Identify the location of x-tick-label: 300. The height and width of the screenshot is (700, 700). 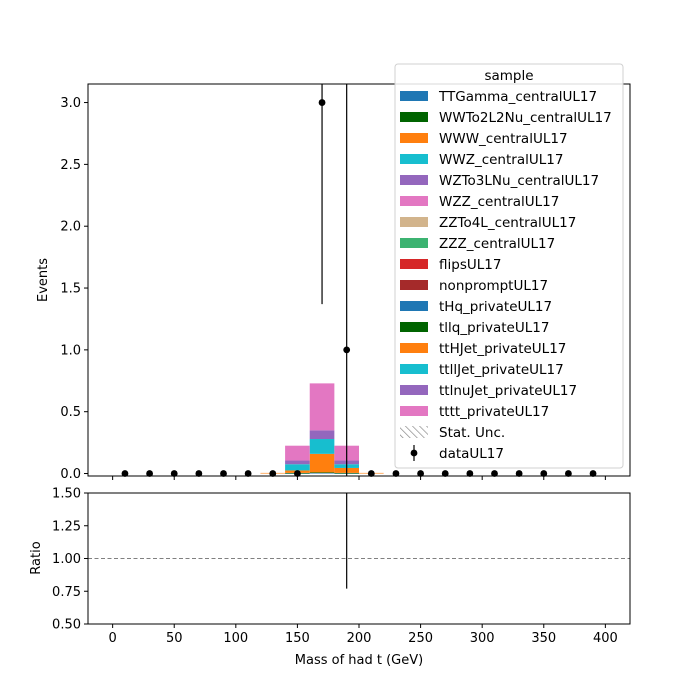
(482, 638).